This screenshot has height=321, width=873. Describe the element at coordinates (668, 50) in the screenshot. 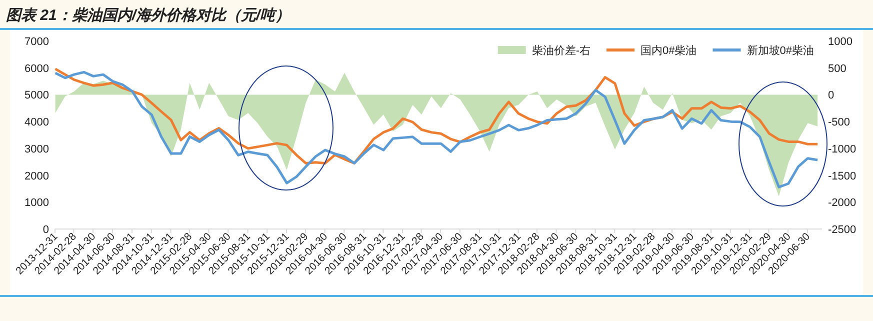

I see `legend-label: 国内0#柴油` at that location.